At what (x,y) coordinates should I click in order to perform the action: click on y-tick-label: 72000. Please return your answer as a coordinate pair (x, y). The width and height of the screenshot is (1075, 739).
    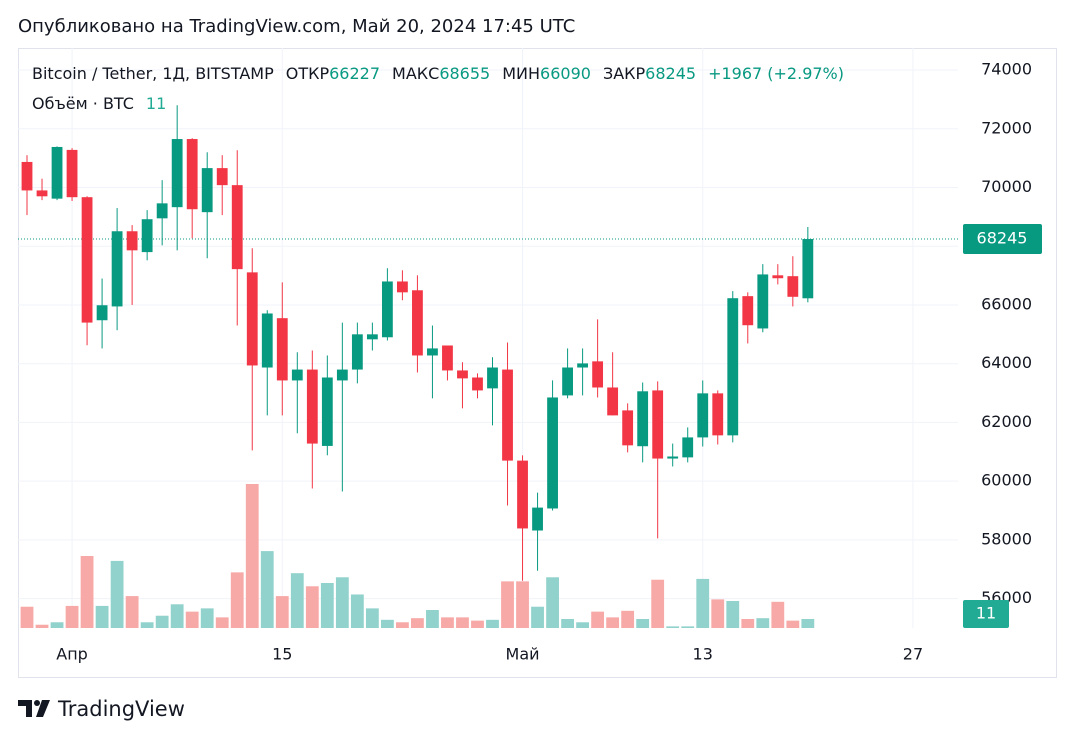
    Looking at the image, I should click on (1006, 127).